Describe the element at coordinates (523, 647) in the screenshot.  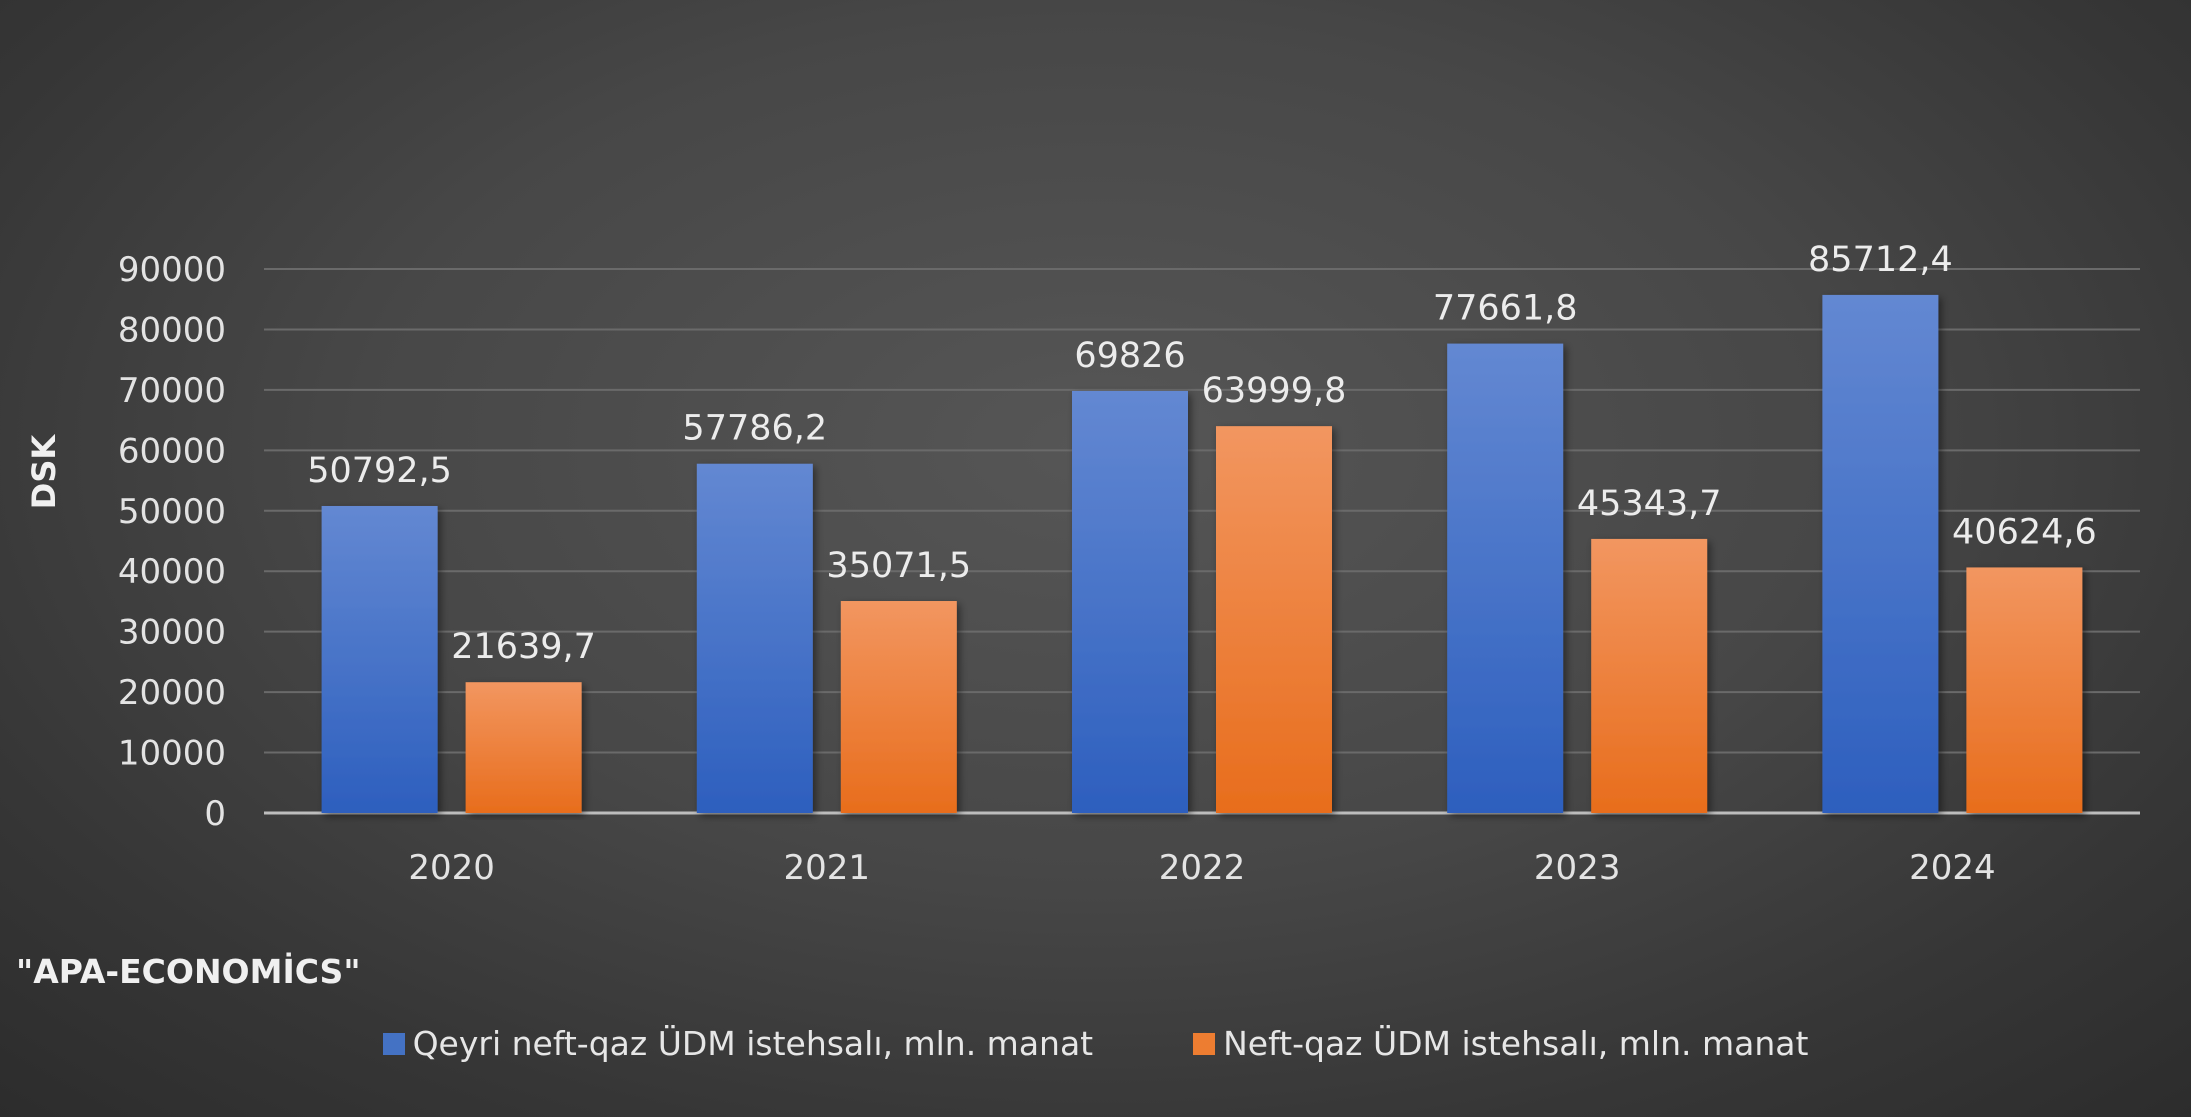
I see `data-label: 21639,7` at that location.